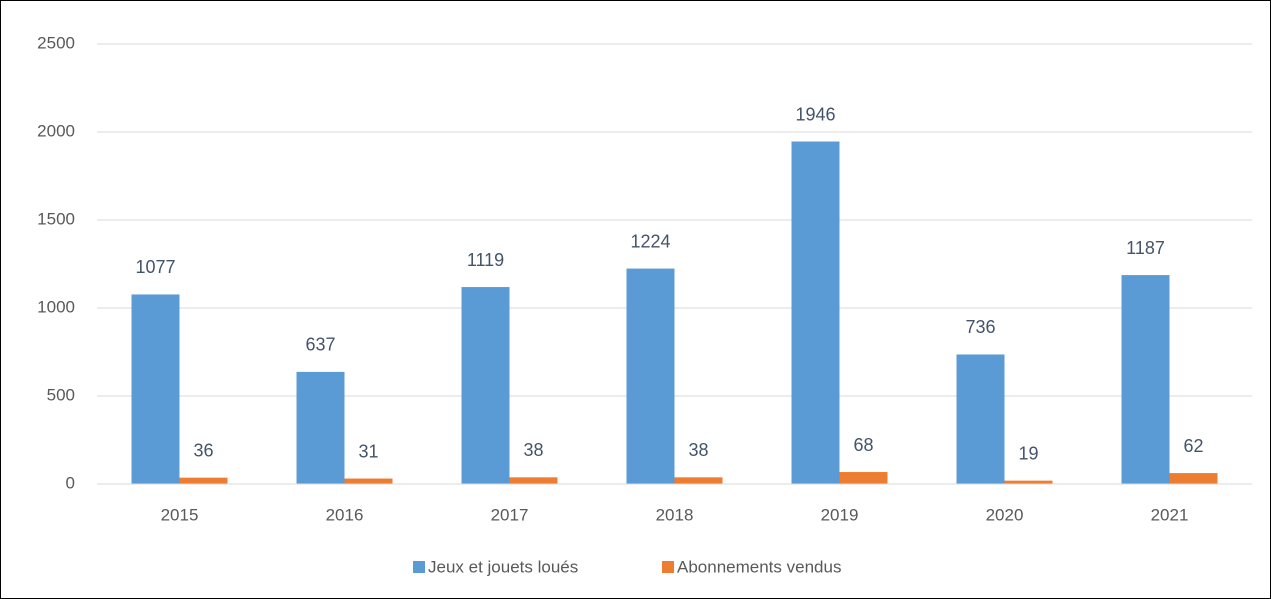 This screenshot has width=1271, height=599. I want to click on data-label: 1946, so click(815, 114).